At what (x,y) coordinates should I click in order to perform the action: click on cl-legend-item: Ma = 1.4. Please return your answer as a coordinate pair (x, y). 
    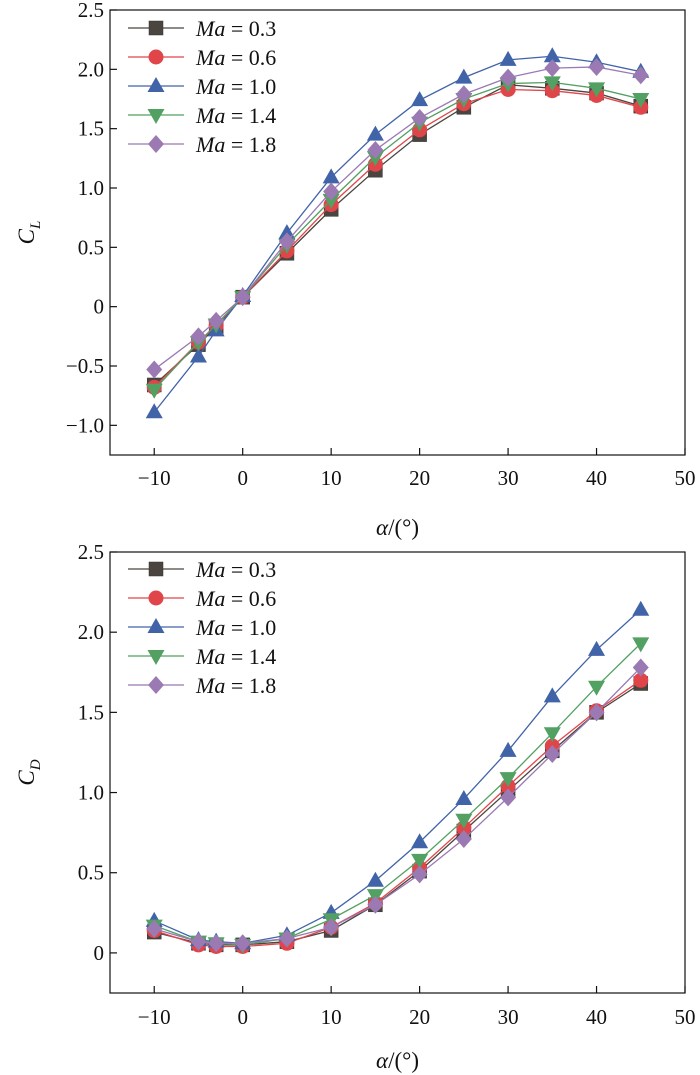
    Looking at the image, I should click on (202, 115).